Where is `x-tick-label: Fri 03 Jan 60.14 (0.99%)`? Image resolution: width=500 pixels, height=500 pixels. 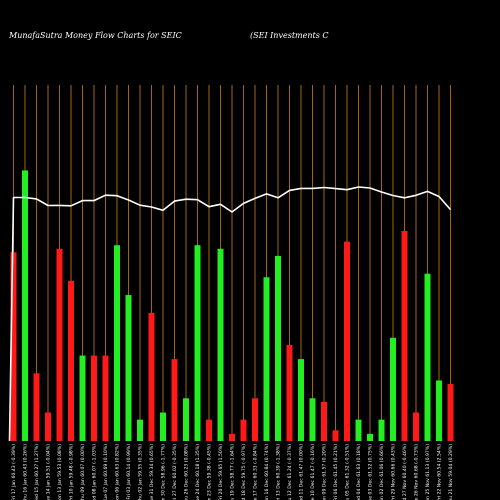 x-tick-label: Fri 03 Jan 60.14 (0.99%) is located at coordinates (129, 472).